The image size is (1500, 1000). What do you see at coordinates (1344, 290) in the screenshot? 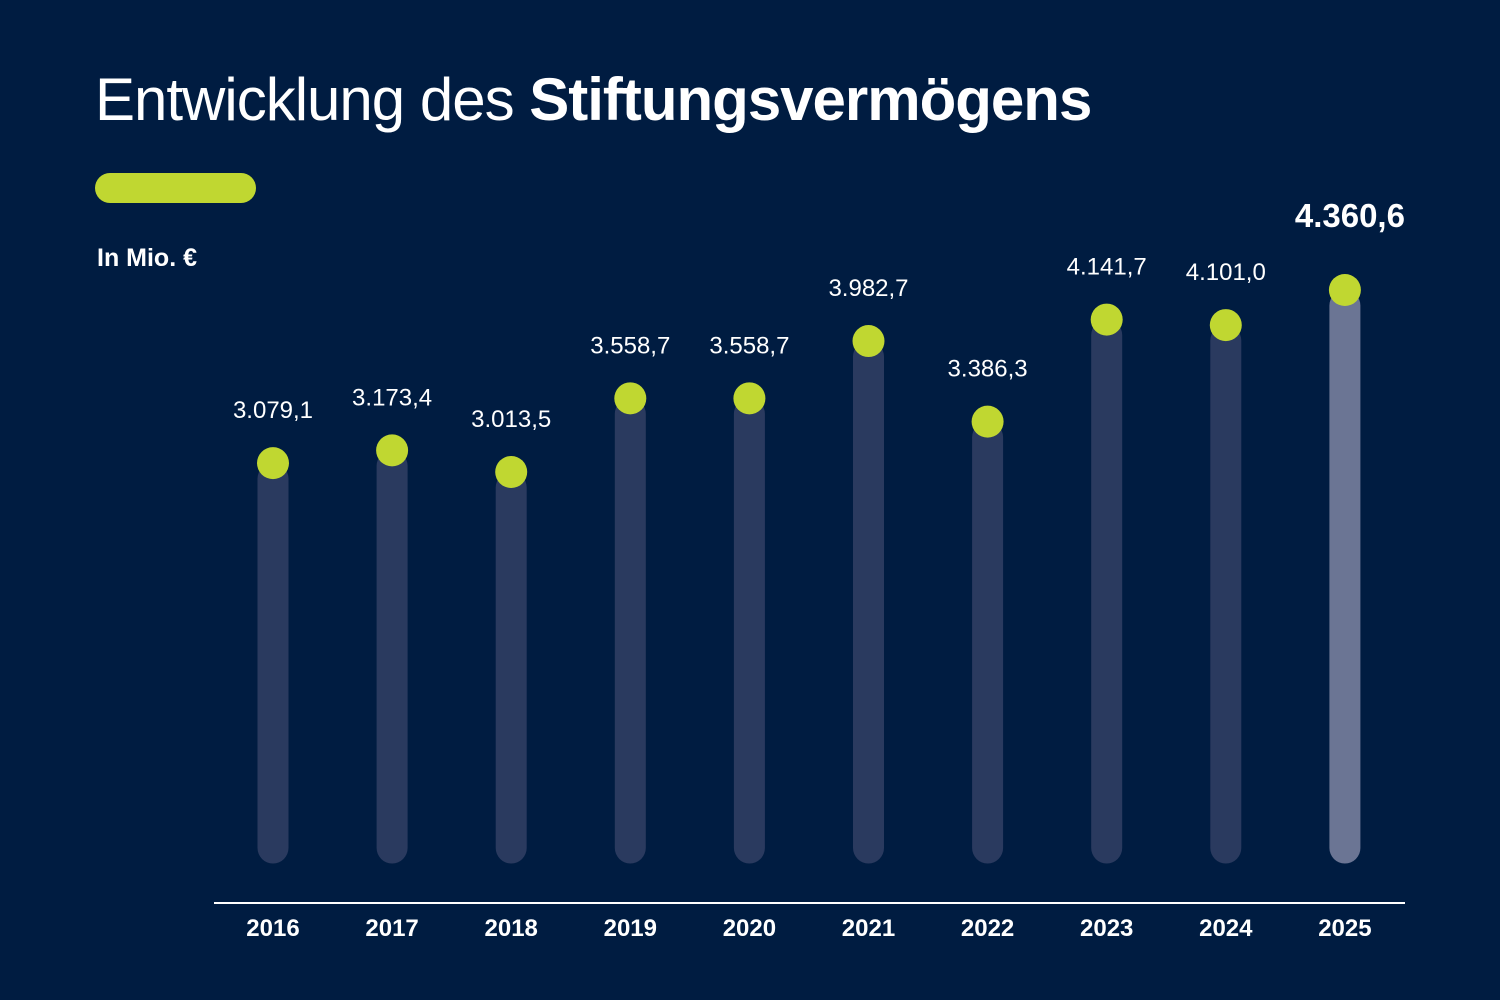
I see `value-marker-2025` at bounding box center [1344, 290].